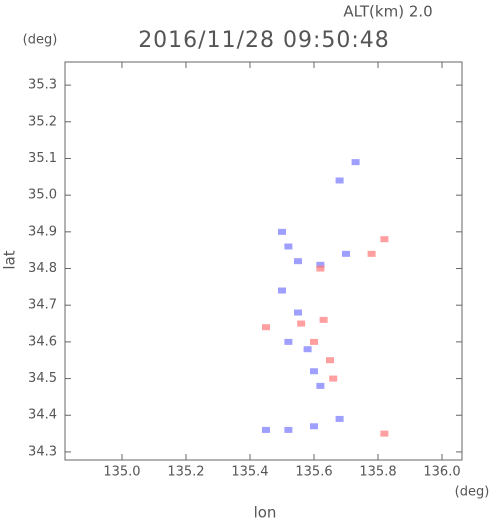 The height and width of the screenshot is (521, 491). I want to click on y-tick-label: 35.2, so click(42, 121).